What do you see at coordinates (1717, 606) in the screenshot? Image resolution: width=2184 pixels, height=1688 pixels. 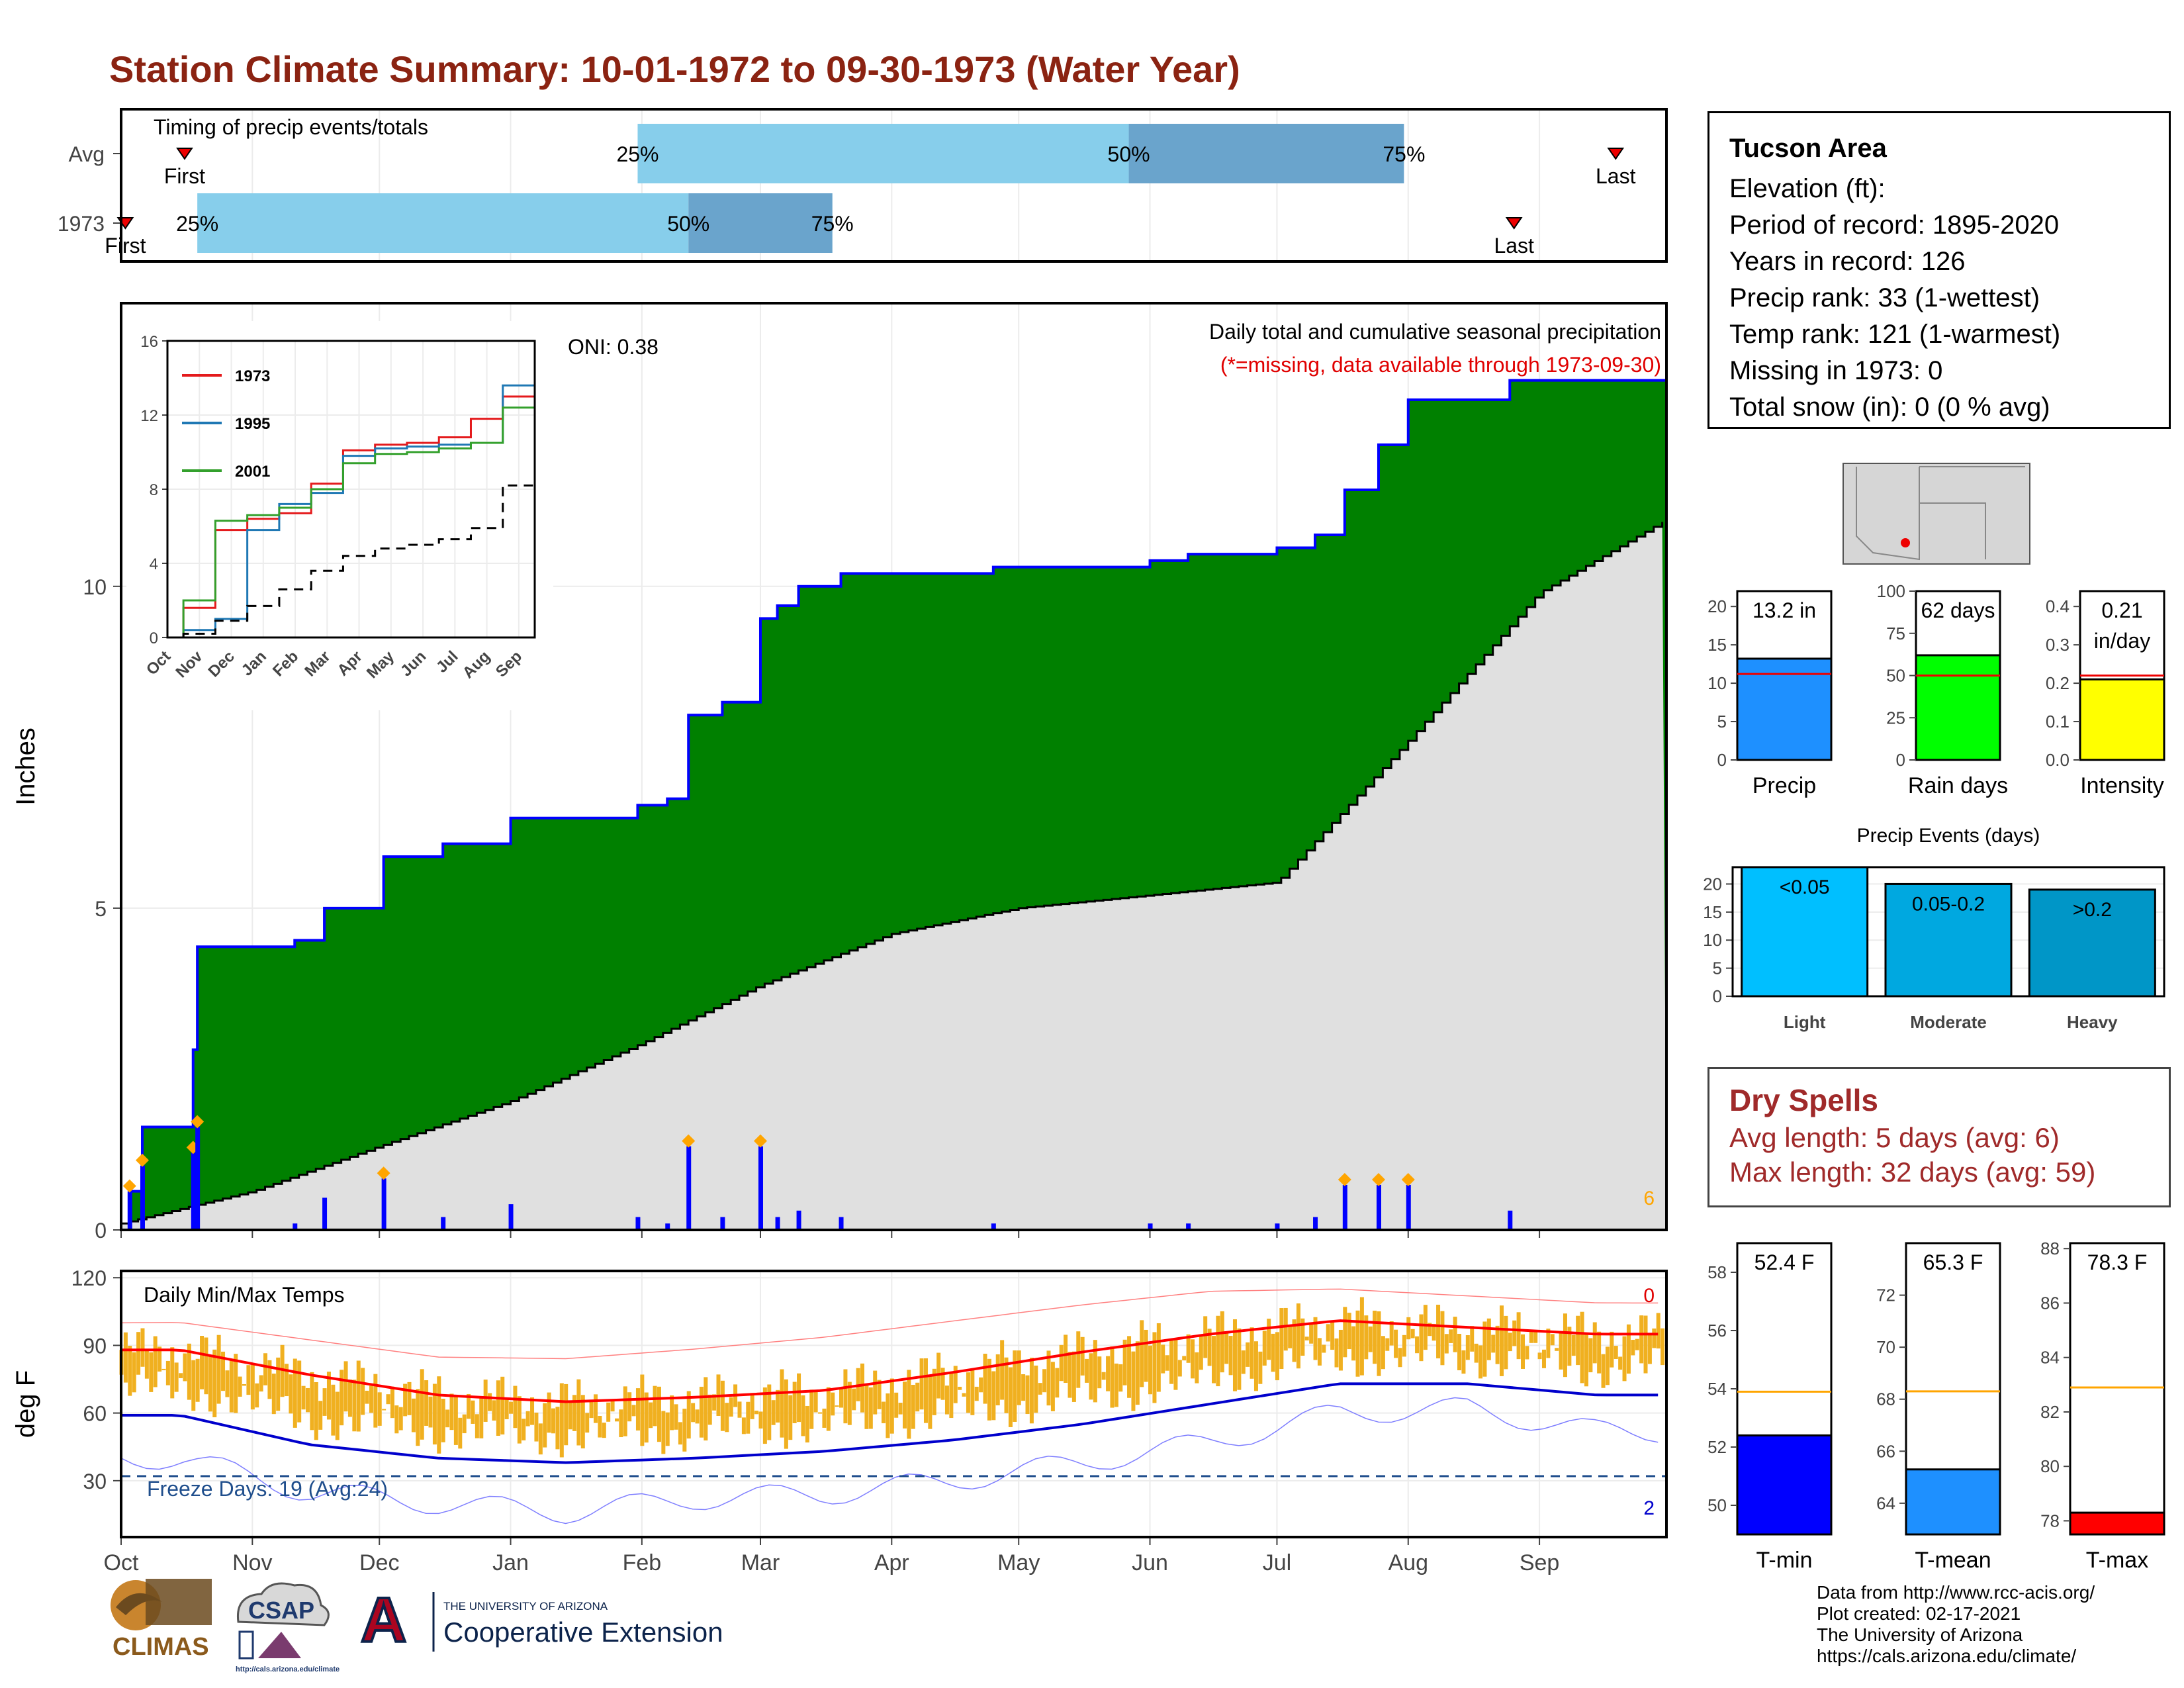 I see `precip-summary-tick-label: 20` at bounding box center [1717, 606].